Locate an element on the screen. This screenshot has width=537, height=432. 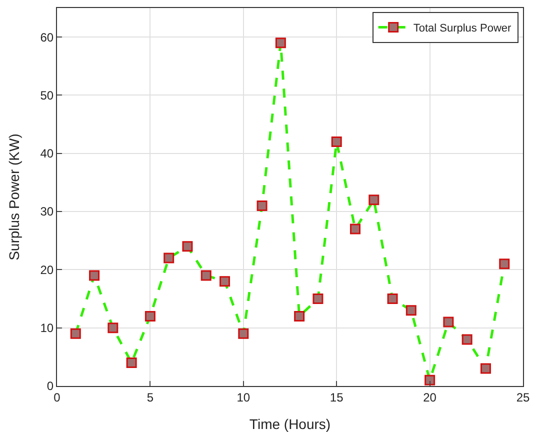
y-tick-label: 10 is located at coordinates (47, 328).